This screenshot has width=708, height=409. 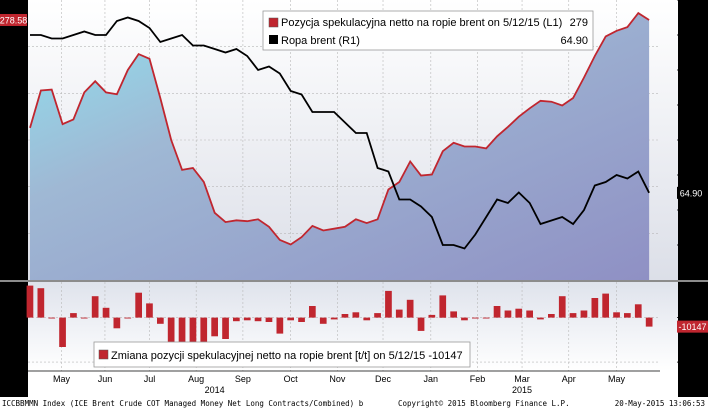 I want to click on legend-value-position: 279, so click(x=579, y=23).